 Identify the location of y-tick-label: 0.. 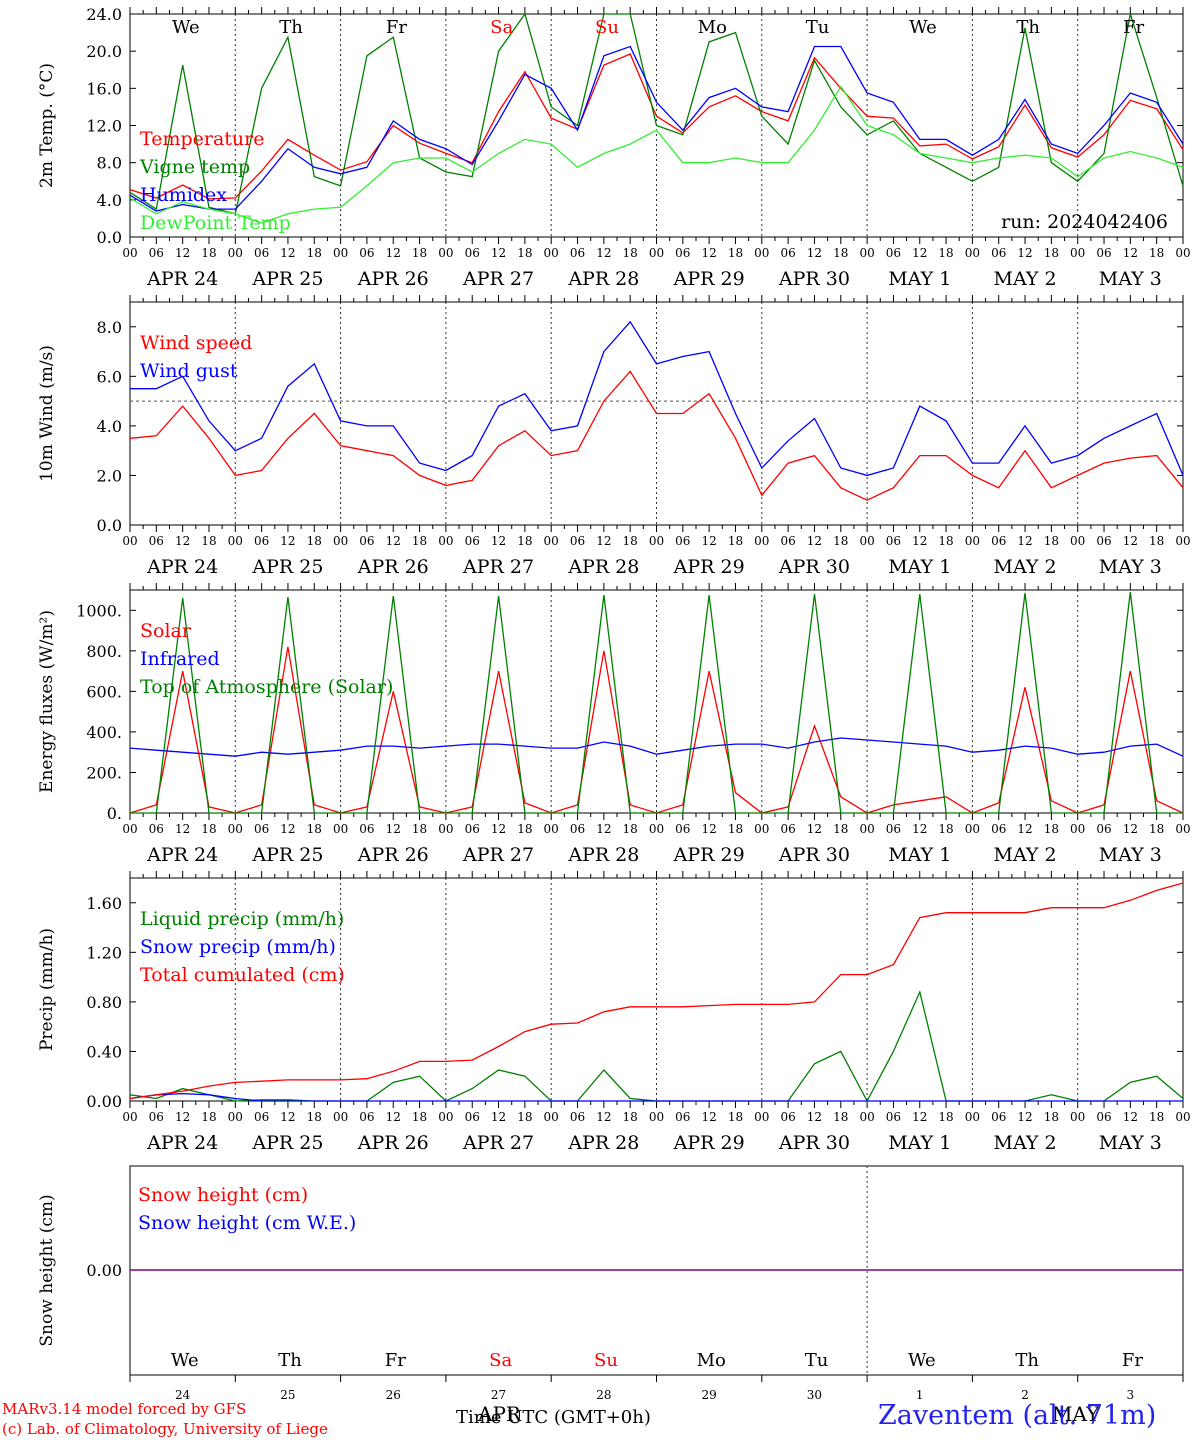
(114, 813).